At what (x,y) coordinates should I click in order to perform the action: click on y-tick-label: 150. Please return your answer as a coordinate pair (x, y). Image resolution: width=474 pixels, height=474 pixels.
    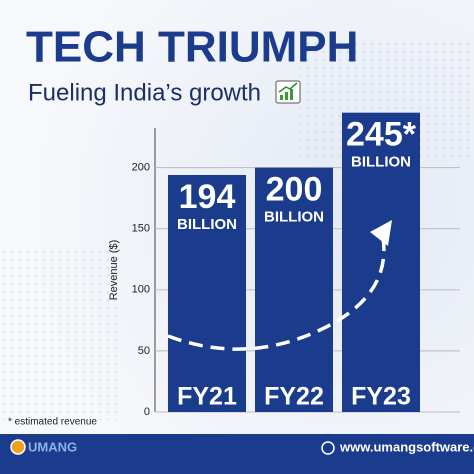
    Looking at the image, I should click on (141, 229).